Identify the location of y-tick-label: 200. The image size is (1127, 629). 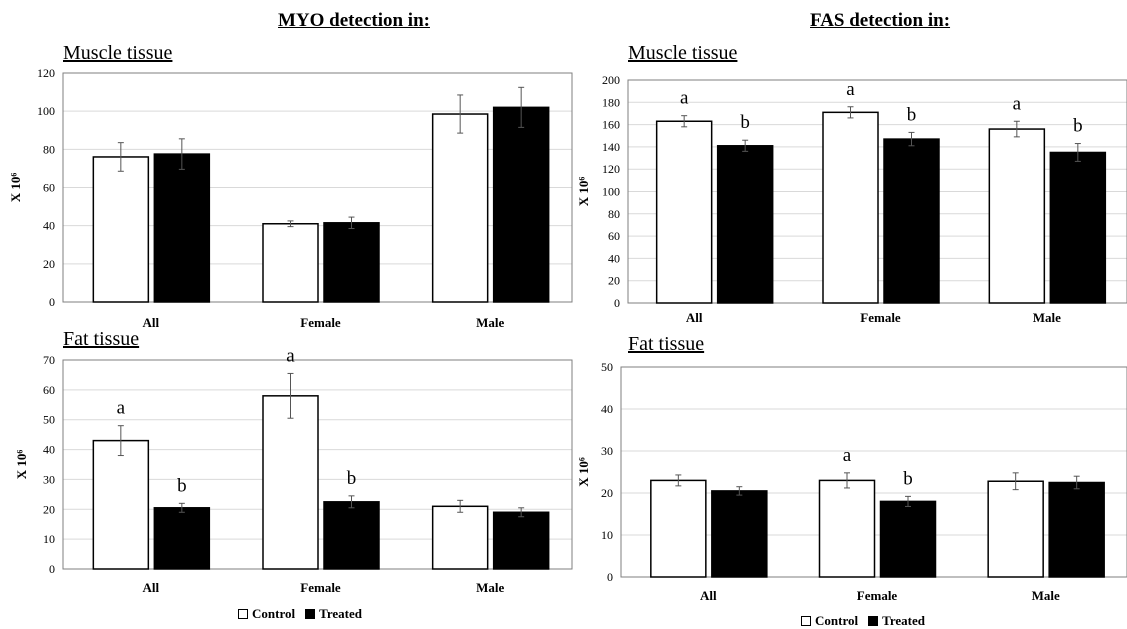
(611, 80).